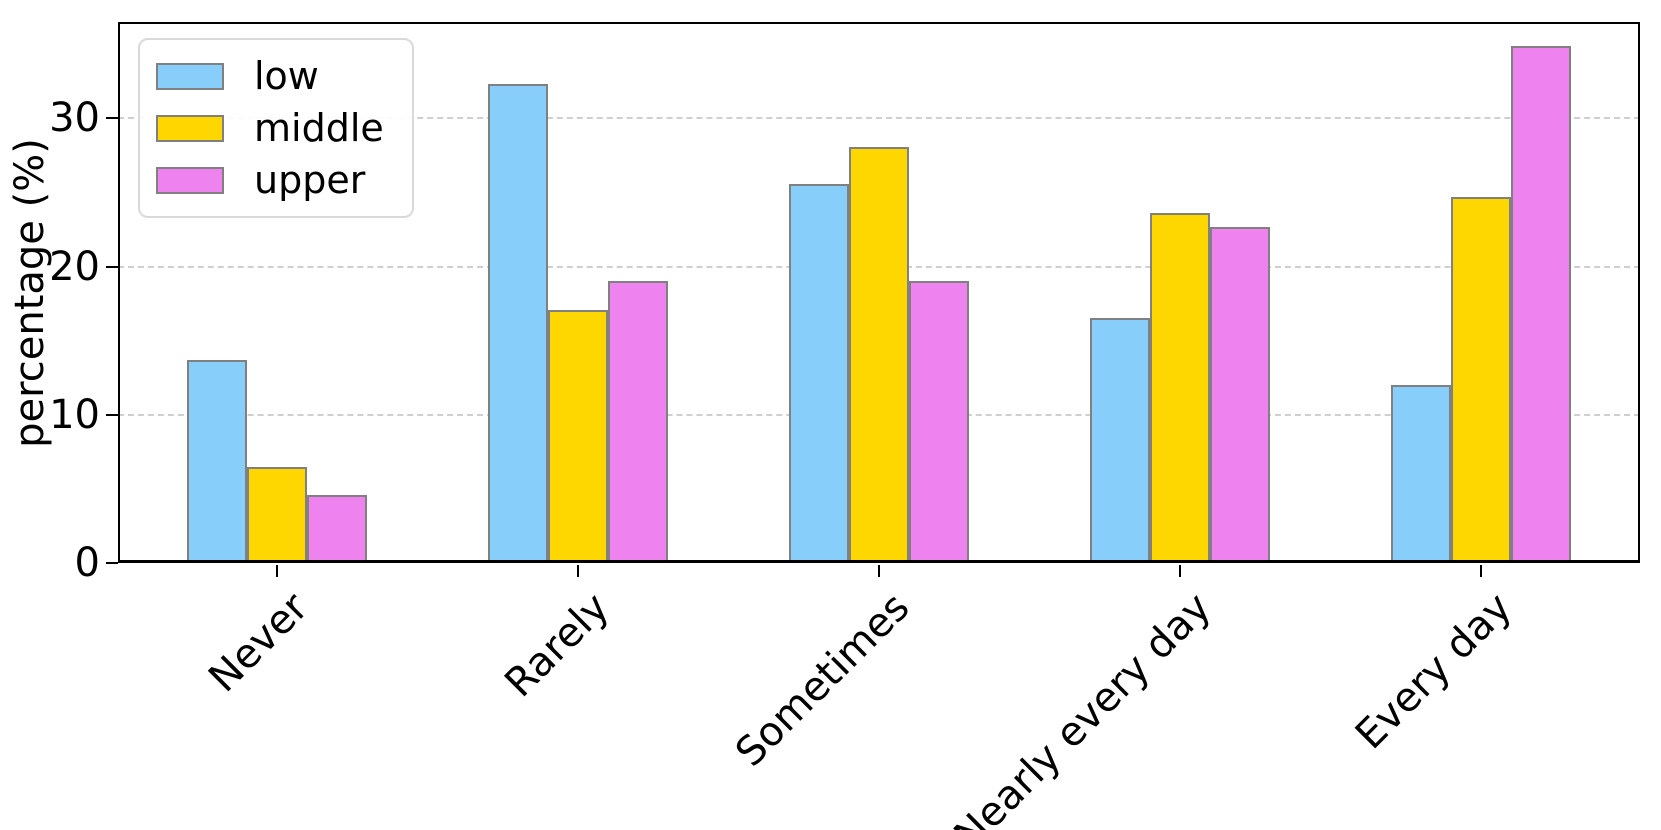  What do you see at coordinates (277, 514) in the screenshot?
I see `bar-middle-never` at bounding box center [277, 514].